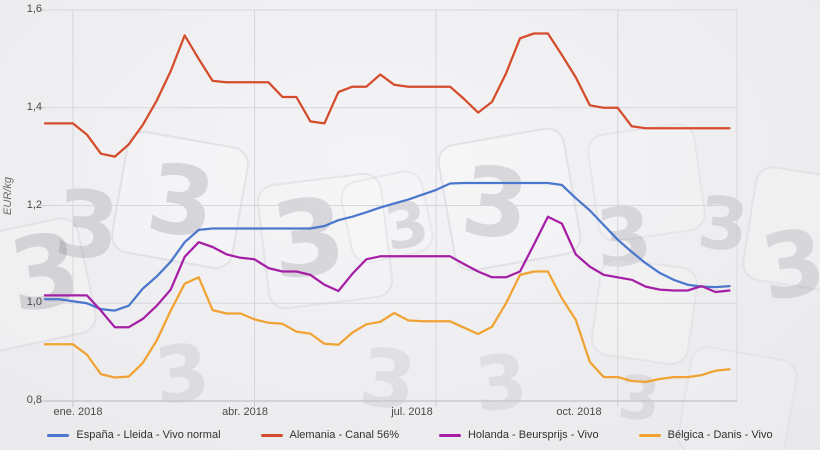 Image resolution: width=820 pixels, height=450 pixels. I want to click on legend-item-espana: España - Lleida - Vivo normal, so click(134, 435).